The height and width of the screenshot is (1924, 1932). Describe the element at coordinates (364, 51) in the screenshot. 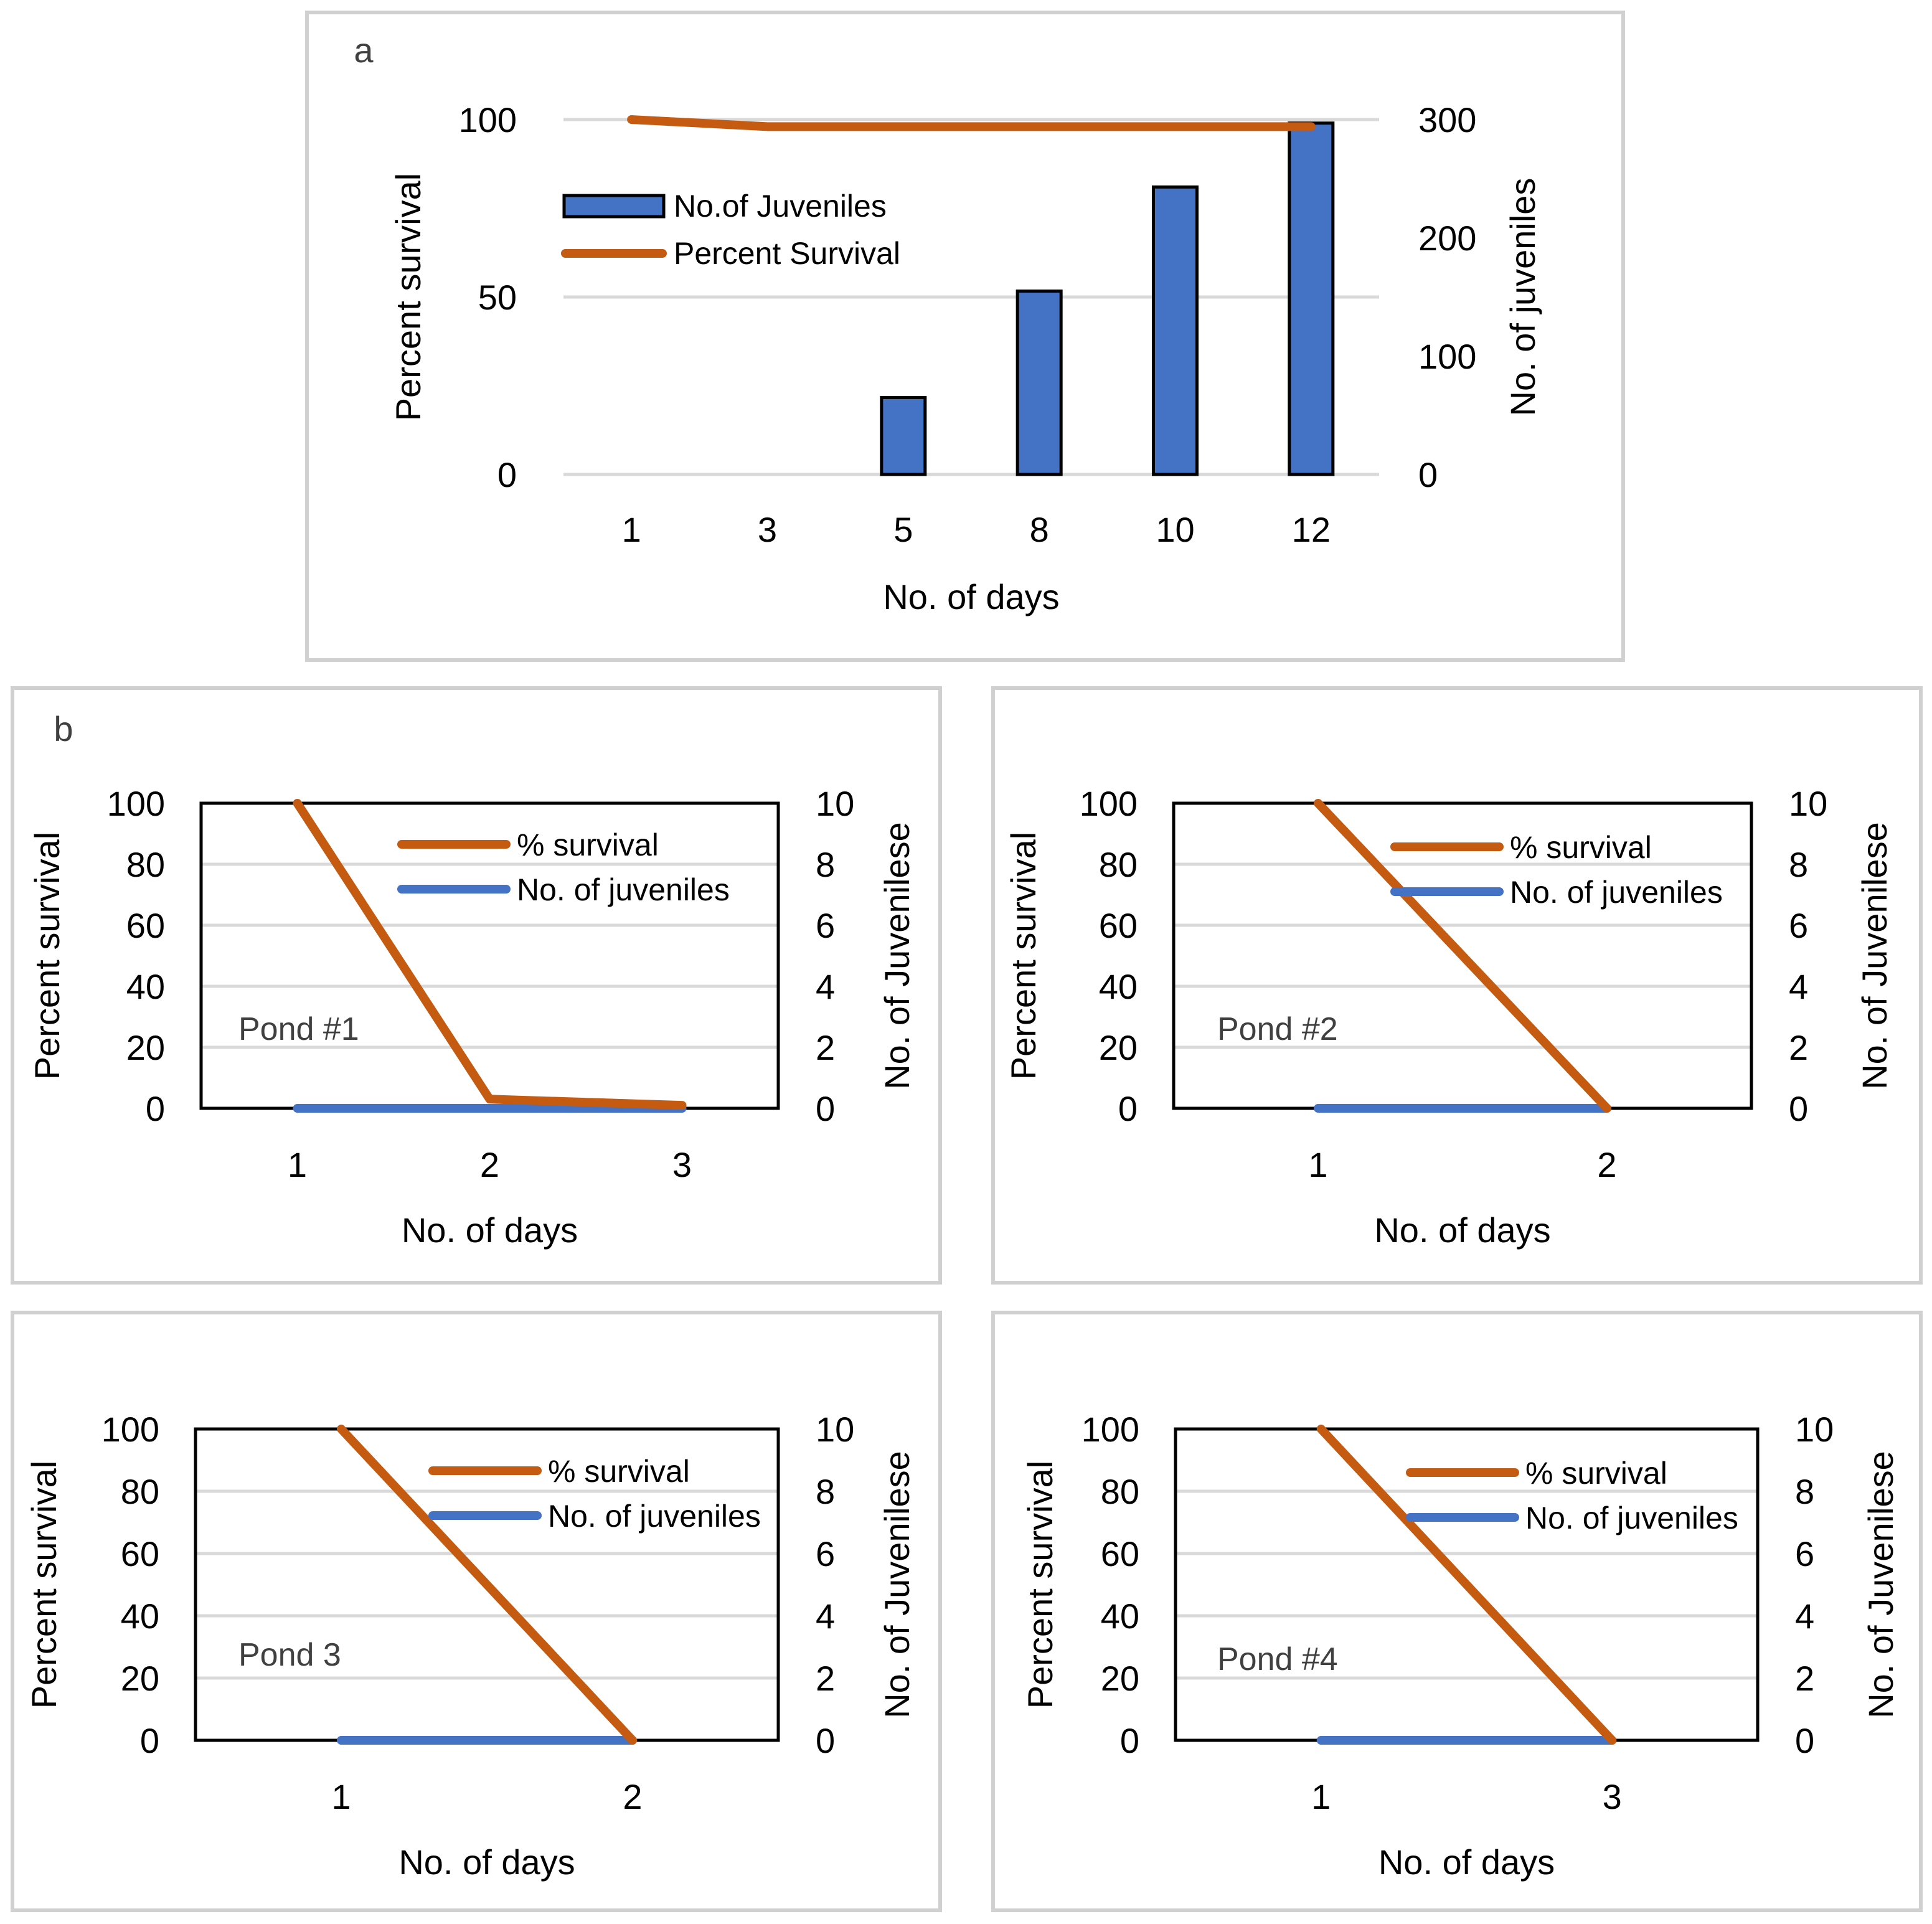

I see `panel-label-a: a` at that location.